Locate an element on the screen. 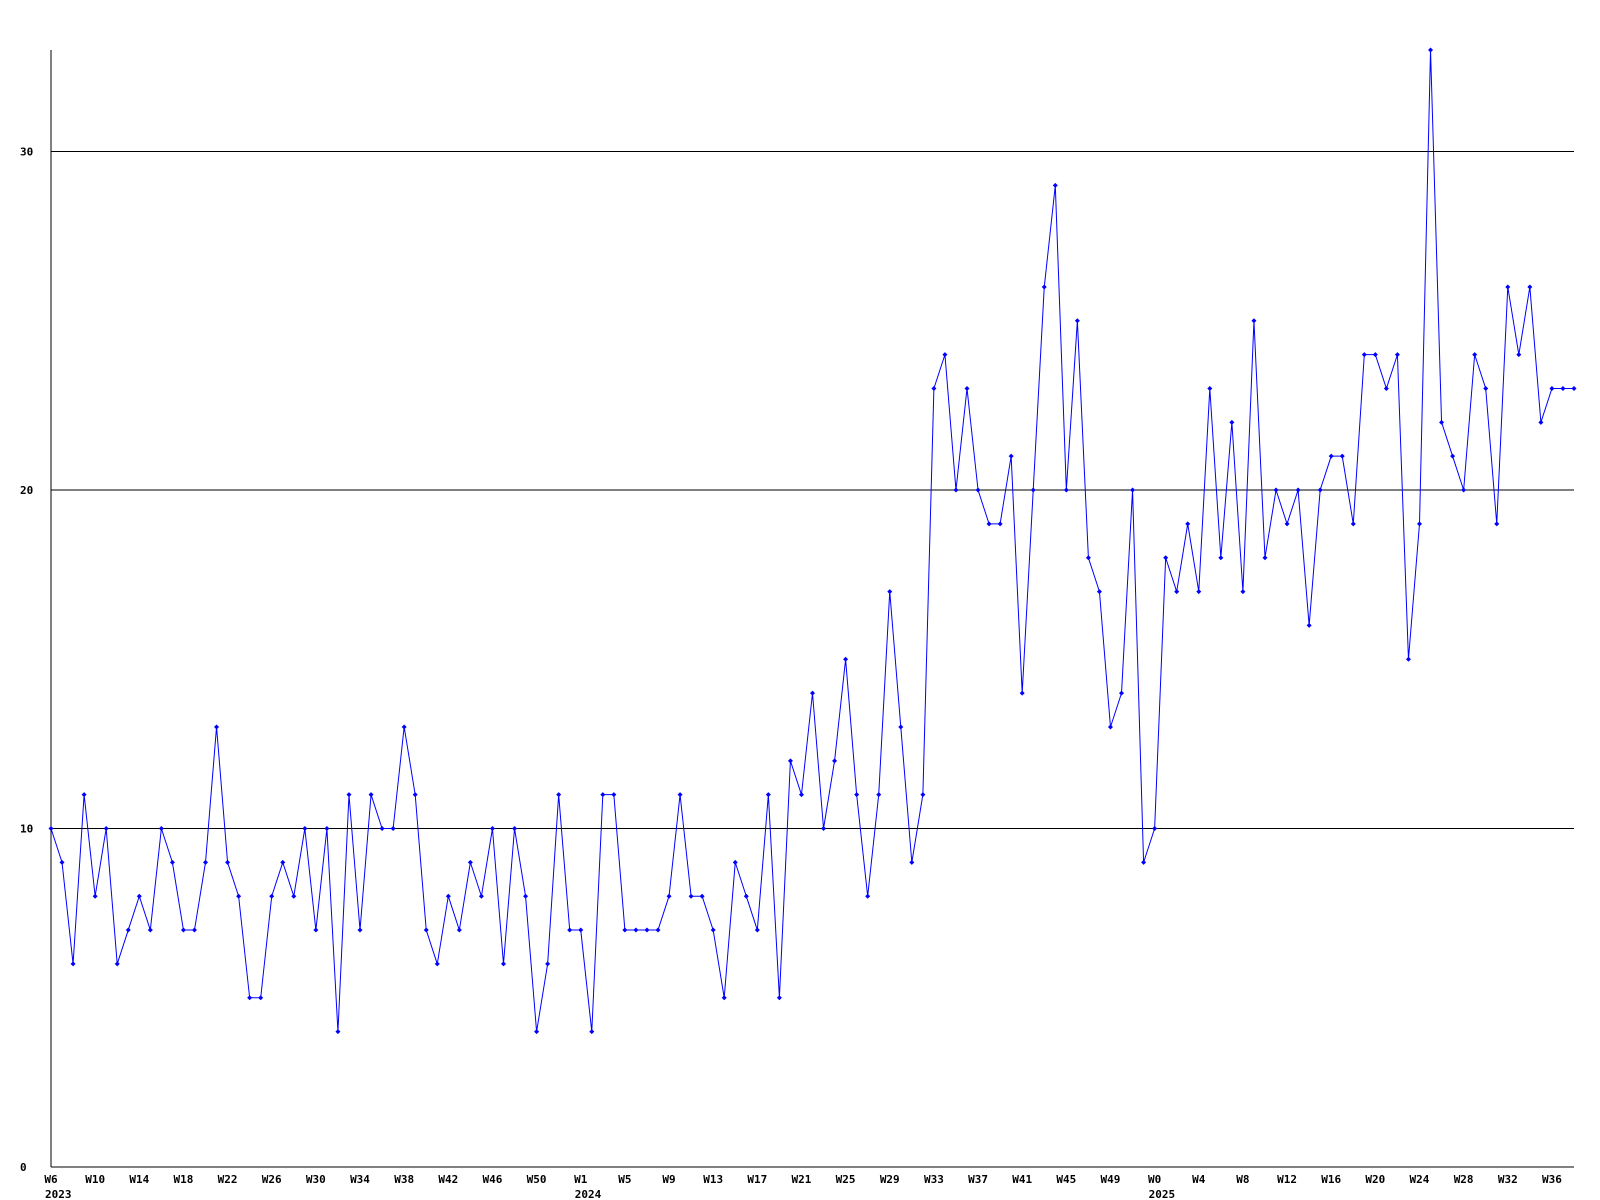  x-tick-label: W30 is located at coordinates (316, 1179).